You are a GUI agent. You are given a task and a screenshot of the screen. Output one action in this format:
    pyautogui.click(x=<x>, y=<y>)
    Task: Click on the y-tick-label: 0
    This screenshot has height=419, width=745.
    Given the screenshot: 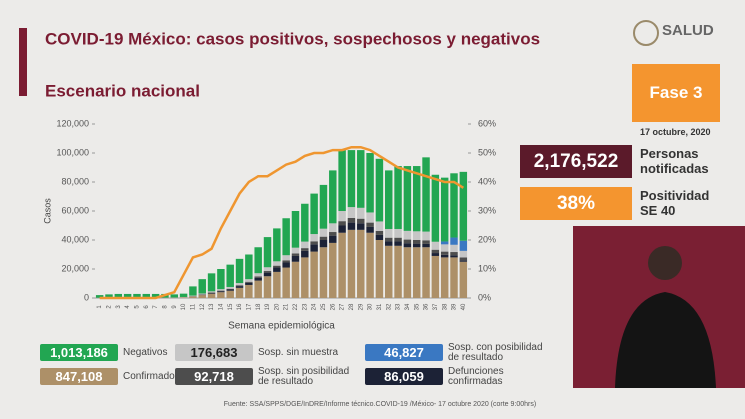 What is the action you would take?
    pyautogui.click(x=86, y=297)
    